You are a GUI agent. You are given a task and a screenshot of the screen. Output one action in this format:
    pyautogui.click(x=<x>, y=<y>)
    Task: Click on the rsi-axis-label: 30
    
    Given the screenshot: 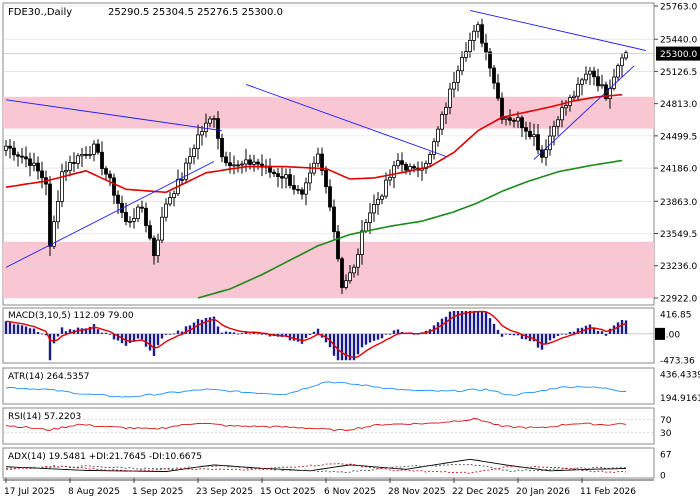 What is the action you would take?
    pyautogui.click(x=666, y=434)
    